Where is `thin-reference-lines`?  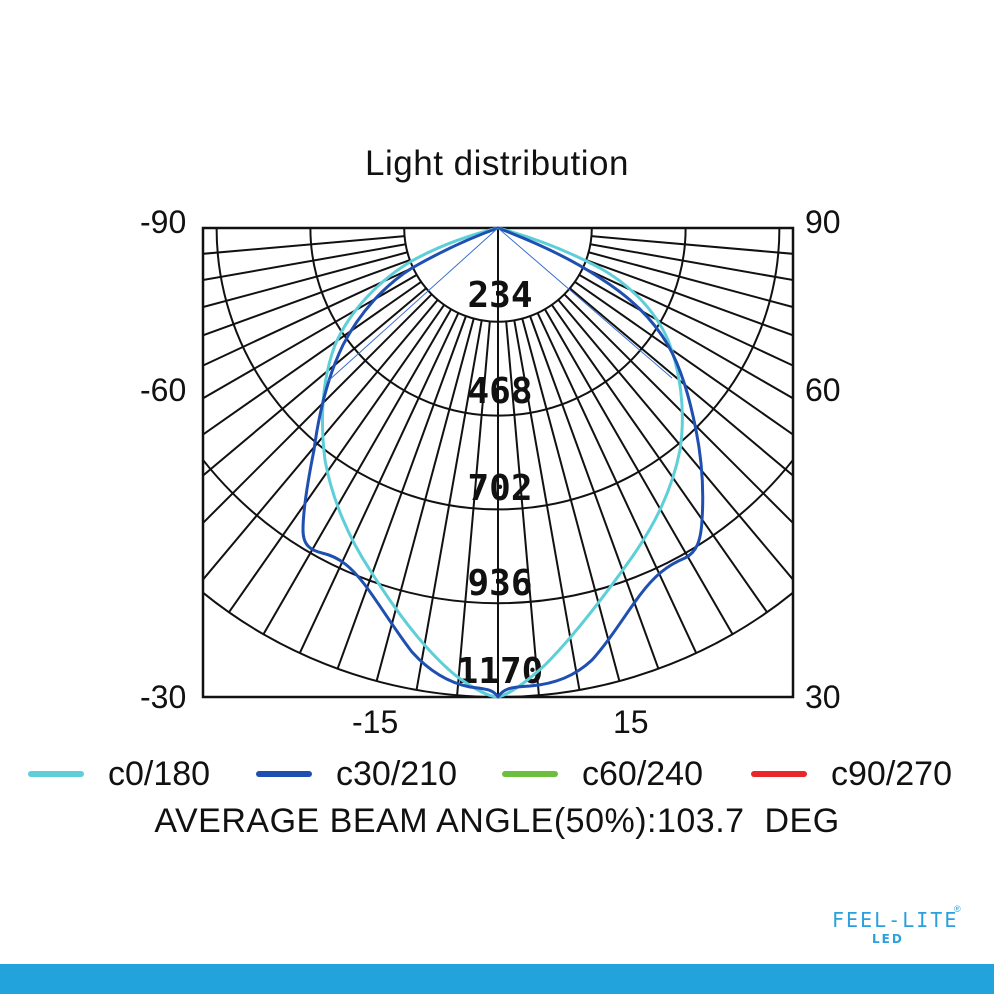
thin-reference-lines is located at coordinates (499, 305).